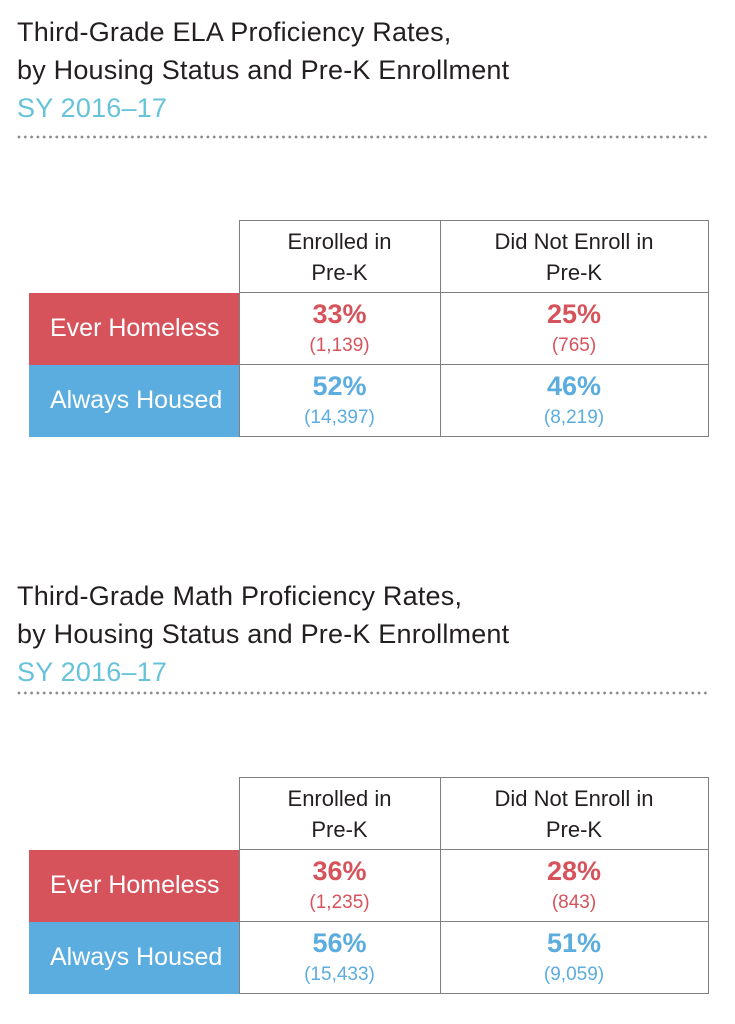 The image size is (735, 1024). Describe the element at coordinates (574, 314) in the screenshot. I see `percent-value: 25%` at that location.